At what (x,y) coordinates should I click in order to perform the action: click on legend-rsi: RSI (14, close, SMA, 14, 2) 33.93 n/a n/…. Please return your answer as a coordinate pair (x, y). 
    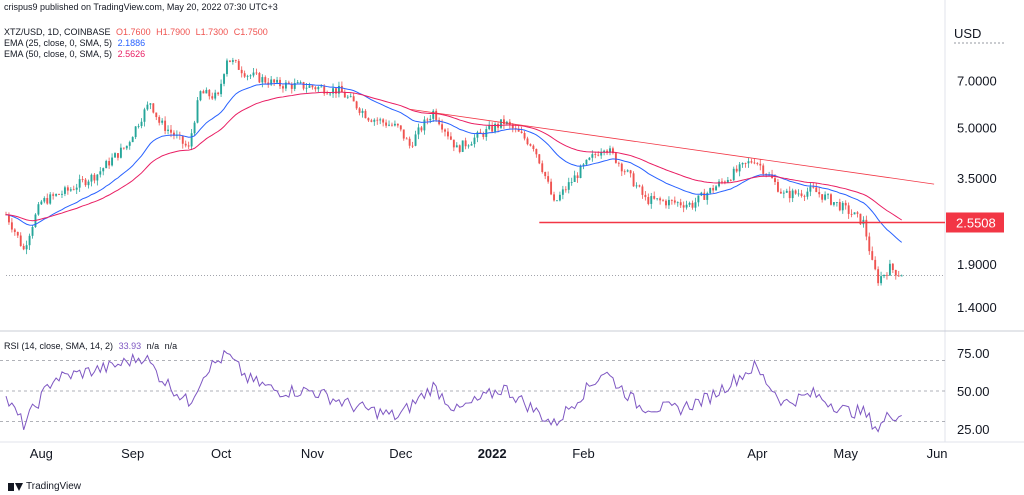
    Looking at the image, I should click on (92, 346).